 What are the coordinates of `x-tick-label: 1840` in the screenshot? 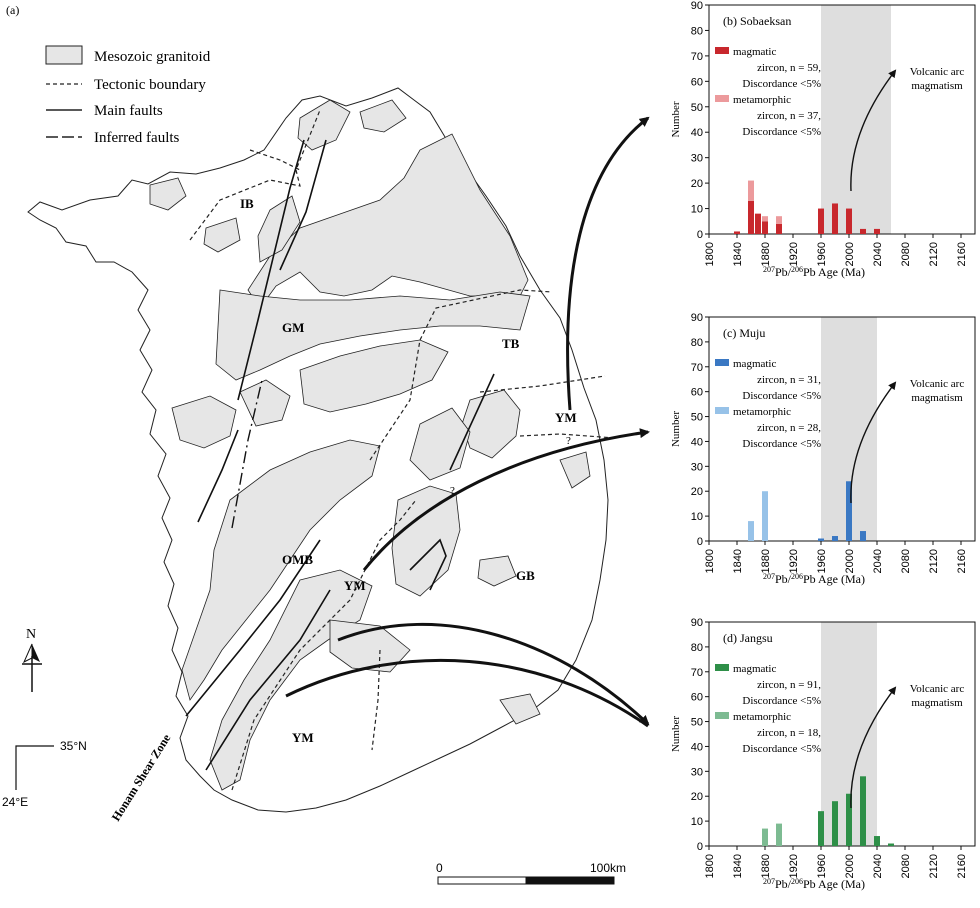 It's located at (738, 254).